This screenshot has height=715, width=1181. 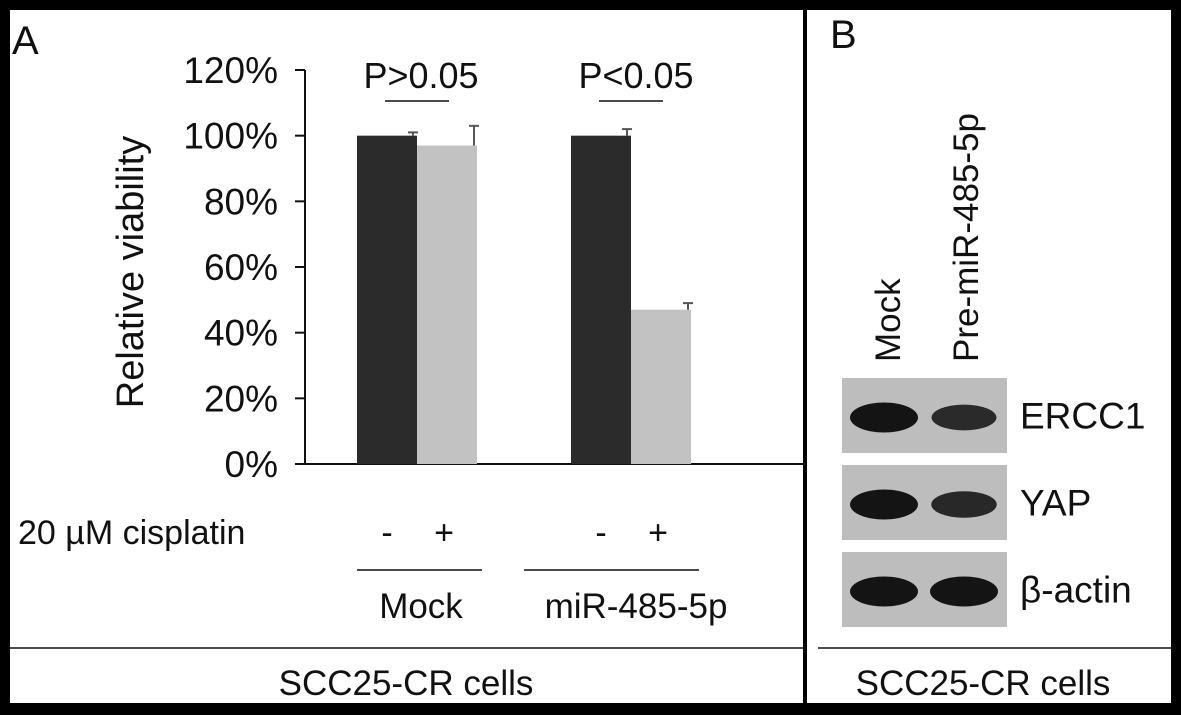 I want to click on panel-a-footer-label: SCC25-CR cells, so click(x=406, y=683).